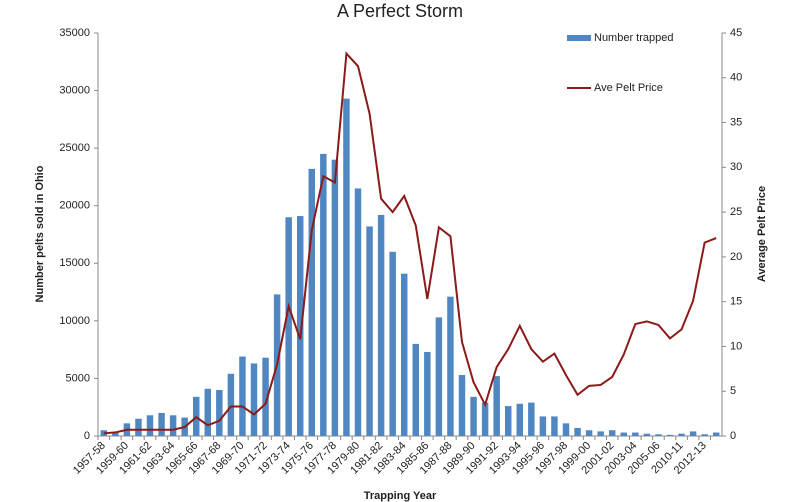  Describe the element at coordinates (736, 122) in the screenshot. I see `y2-tick-label: 35` at that location.